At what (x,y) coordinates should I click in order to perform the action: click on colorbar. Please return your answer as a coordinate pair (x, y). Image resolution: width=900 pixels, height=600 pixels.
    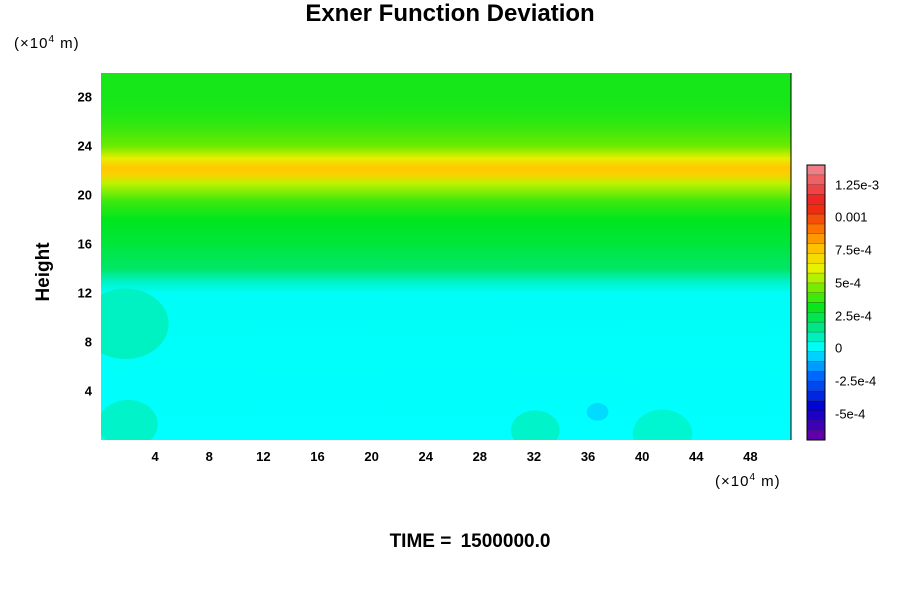
    Looking at the image, I should click on (816, 302).